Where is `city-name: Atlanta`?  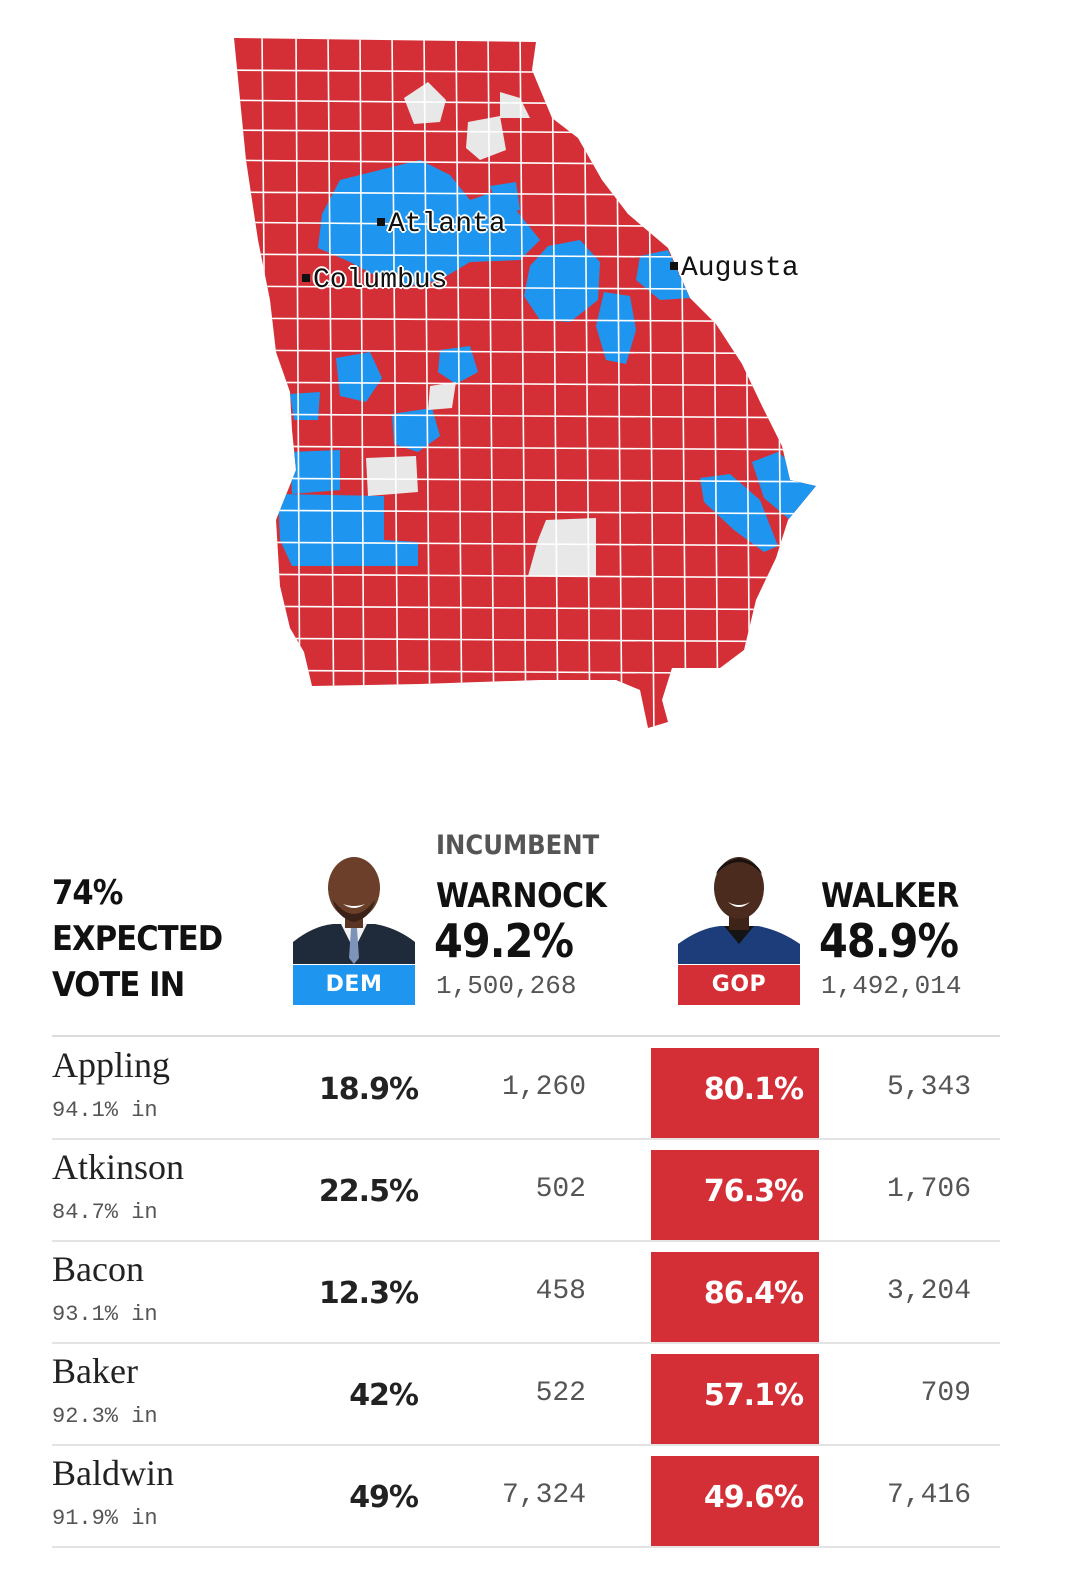
city-name: Atlanta is located at coordinates (447, 224).